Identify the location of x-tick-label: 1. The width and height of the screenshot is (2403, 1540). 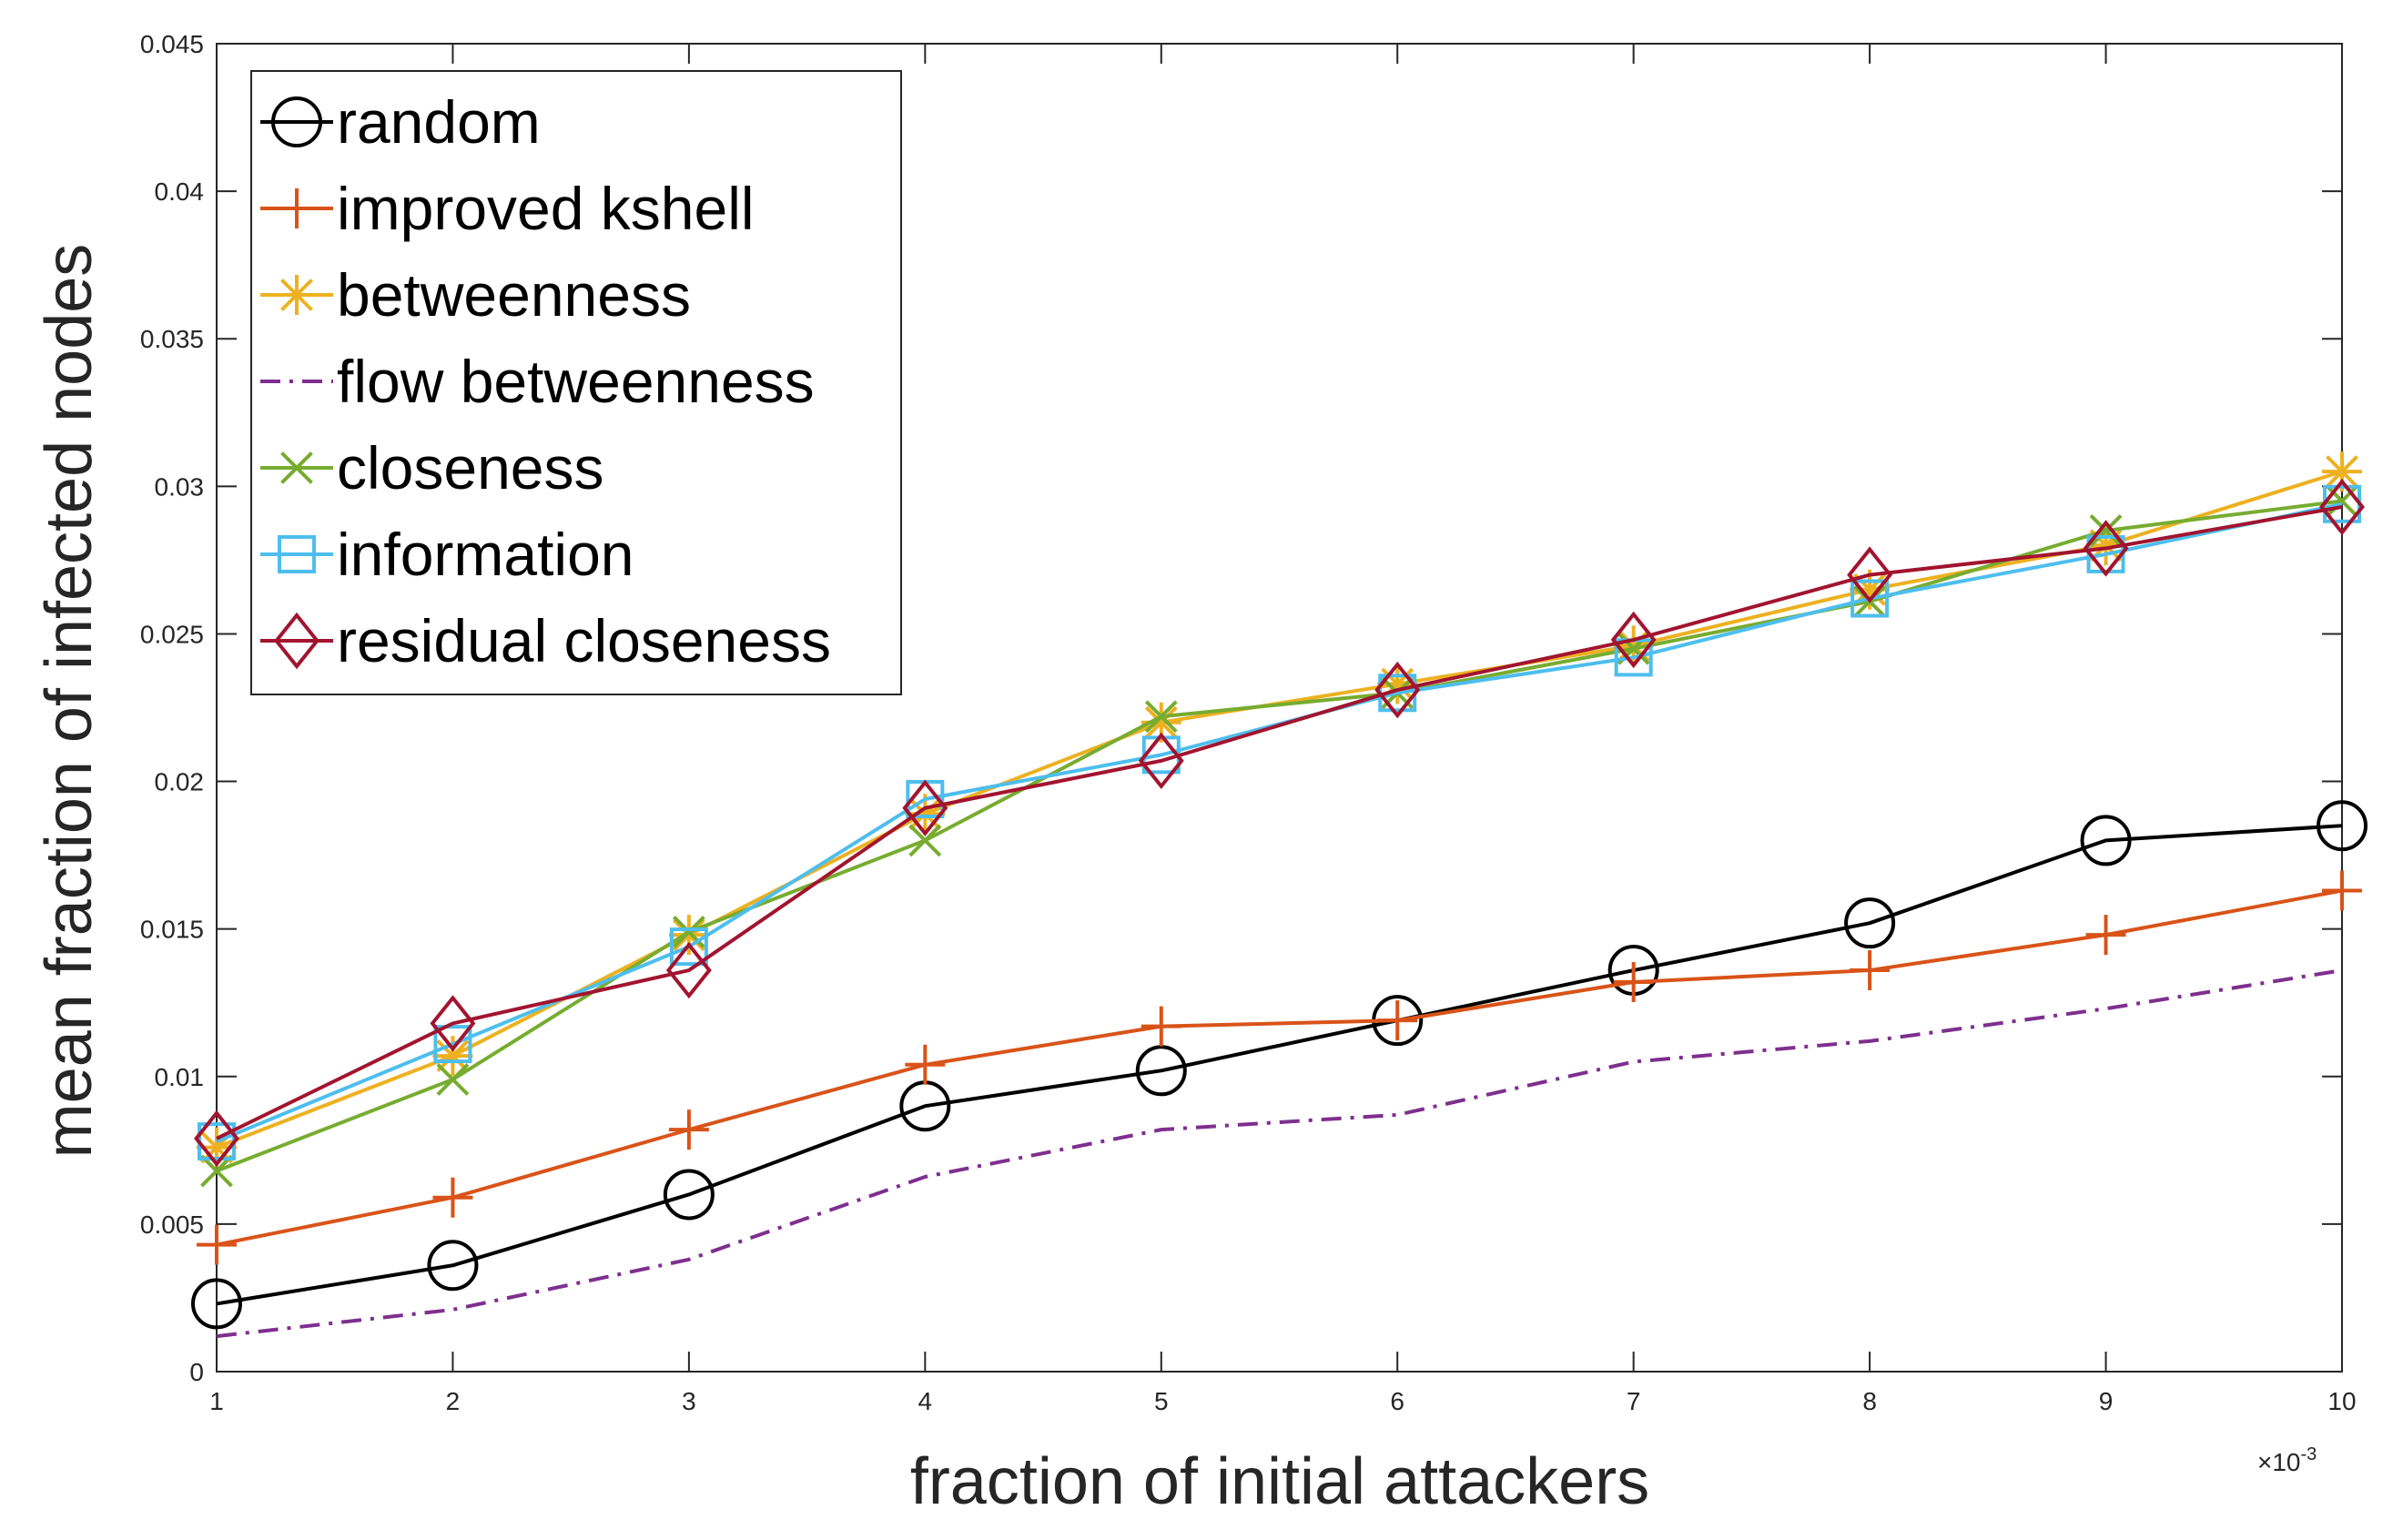
(217, 1401).